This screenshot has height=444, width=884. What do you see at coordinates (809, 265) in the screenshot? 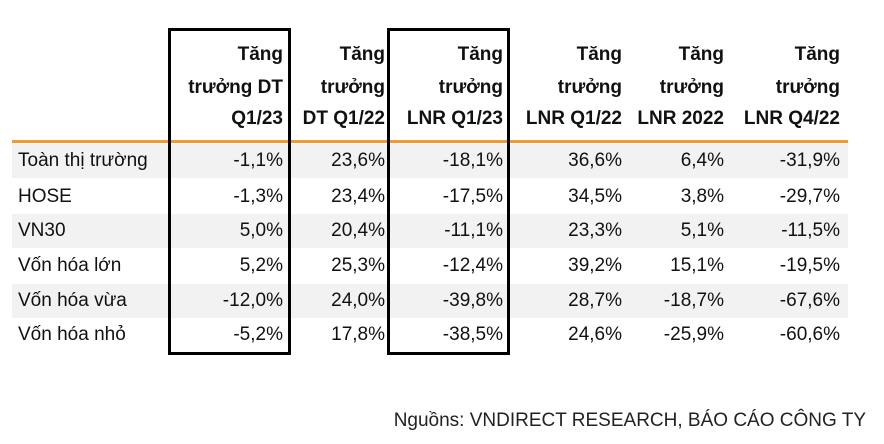
I see `cell-value: -19,5%` at bounding box center [809, 265].